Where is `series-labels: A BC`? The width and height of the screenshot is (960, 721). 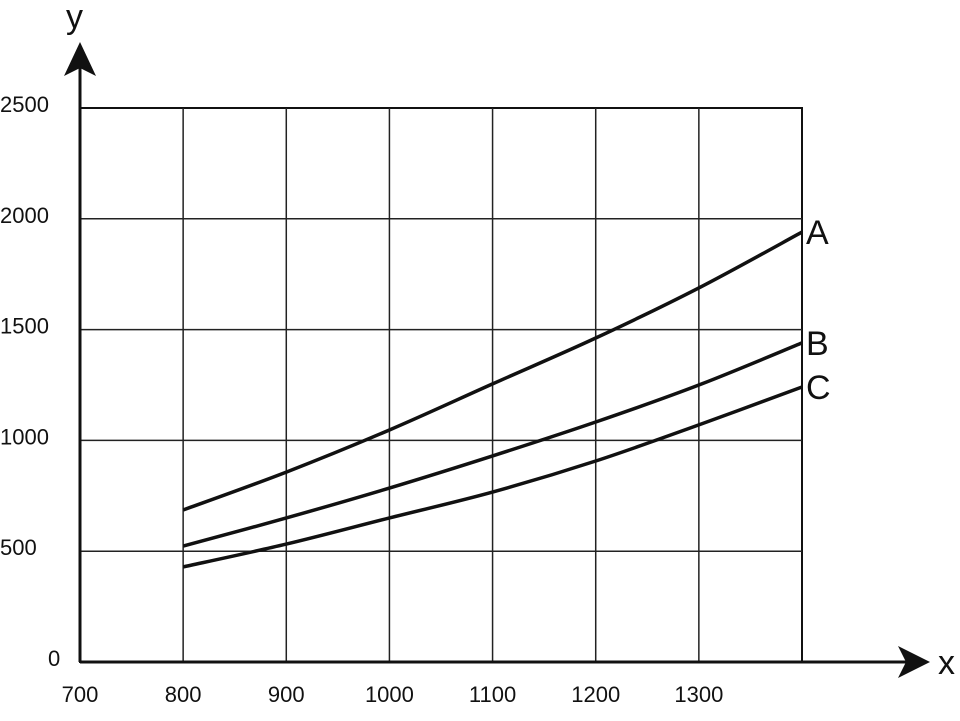 series-labels: A BC is located at coordinates (818, 310).